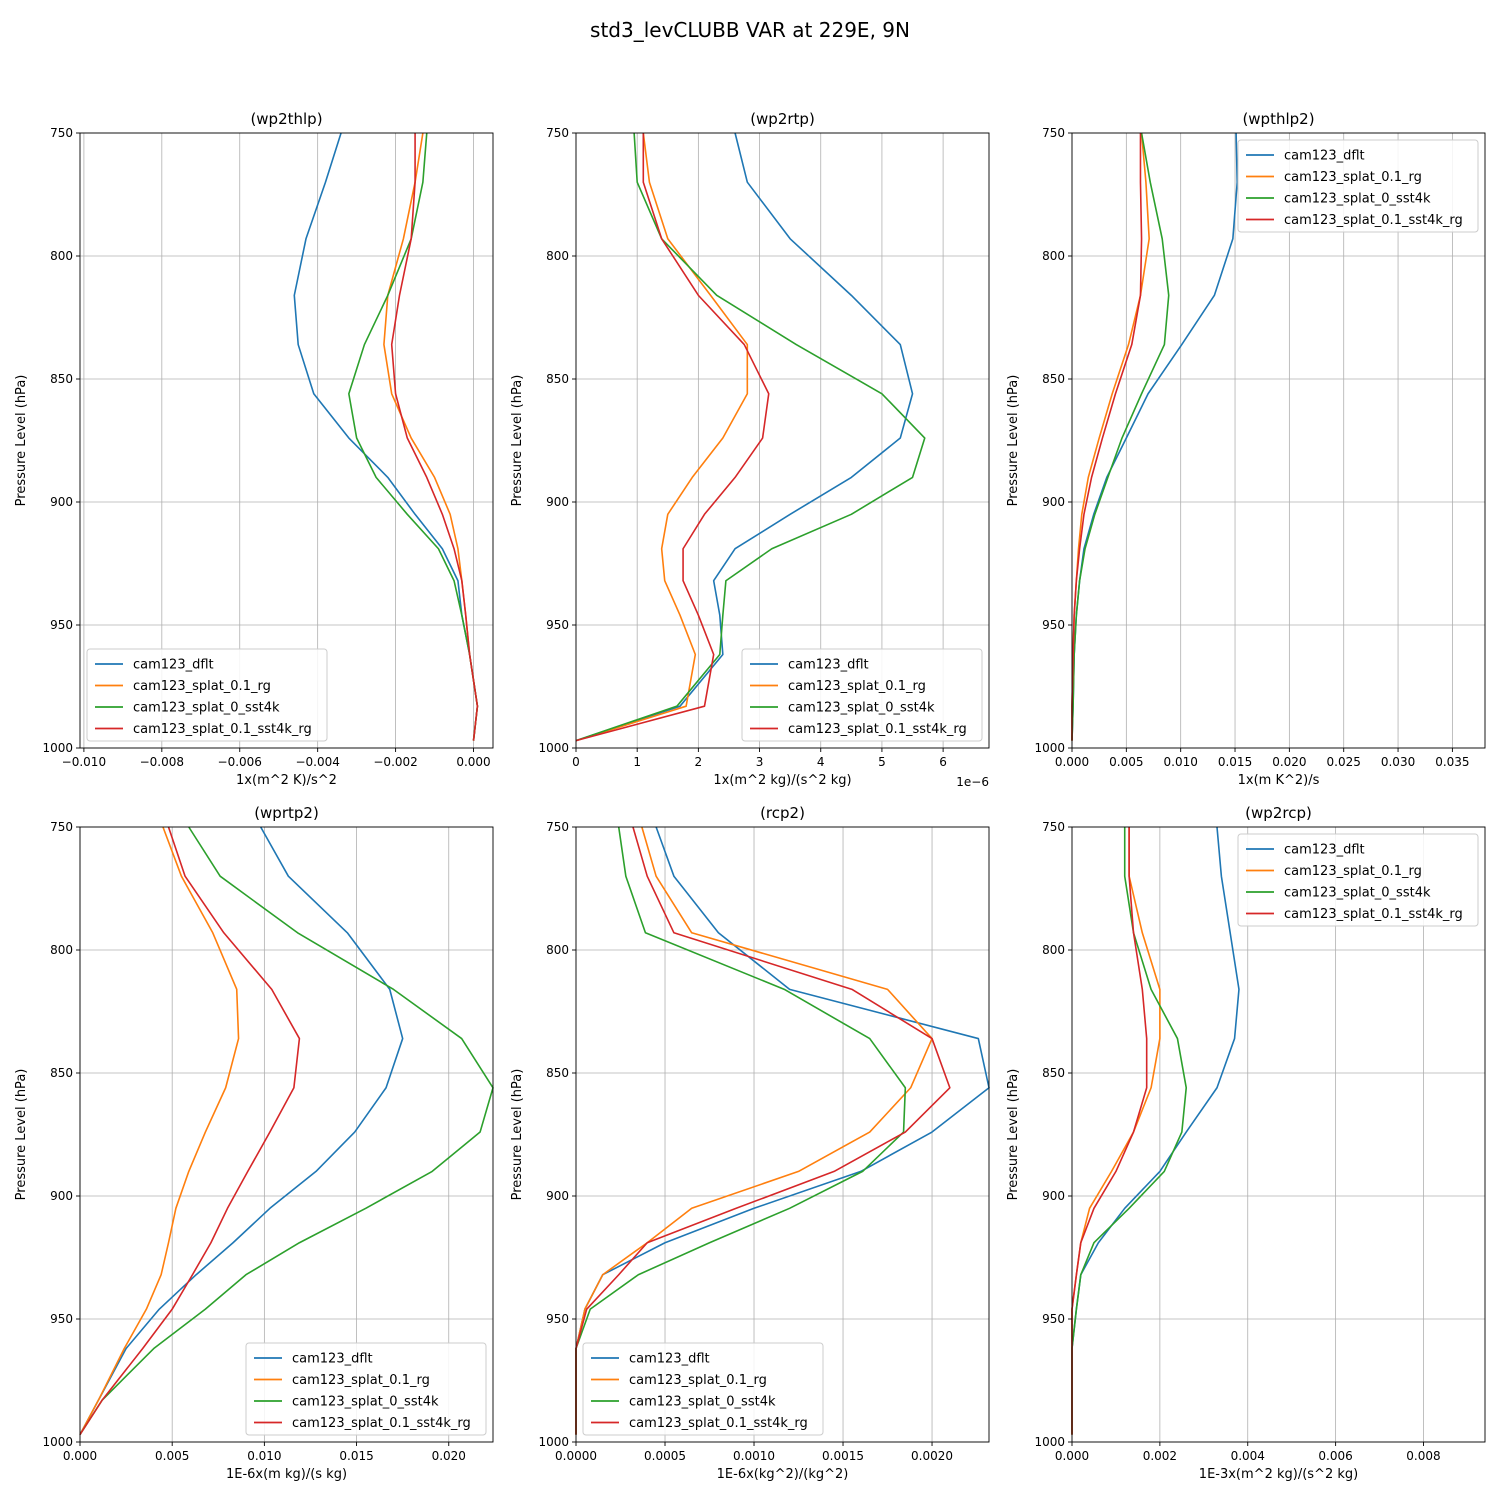 The height and width of the screenshot is (1500, 1500). What do you see at coordinates (1452, 762) in the screenshot?
I see `x-tick-label: 0.035` at bounding box center [1452, 762].